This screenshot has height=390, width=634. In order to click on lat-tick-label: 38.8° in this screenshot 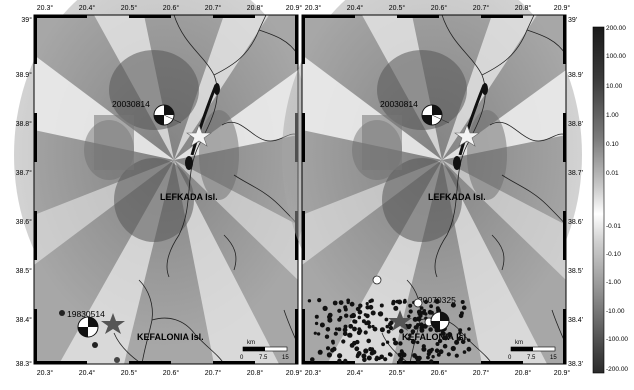, I will do `click(24, 124)`.